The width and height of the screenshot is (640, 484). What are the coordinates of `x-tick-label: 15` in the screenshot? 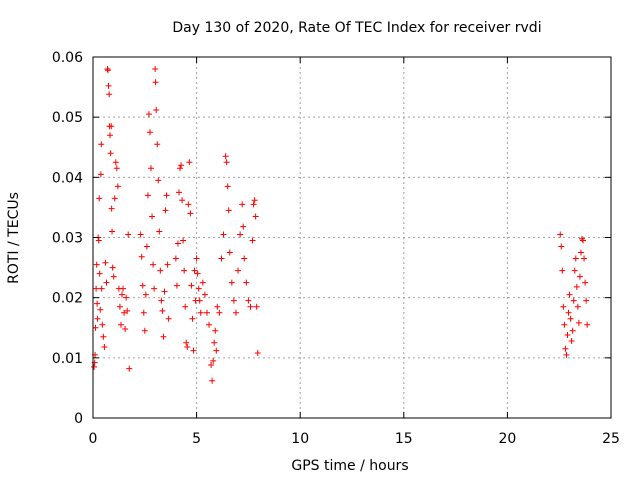 It's located at (404, 439).